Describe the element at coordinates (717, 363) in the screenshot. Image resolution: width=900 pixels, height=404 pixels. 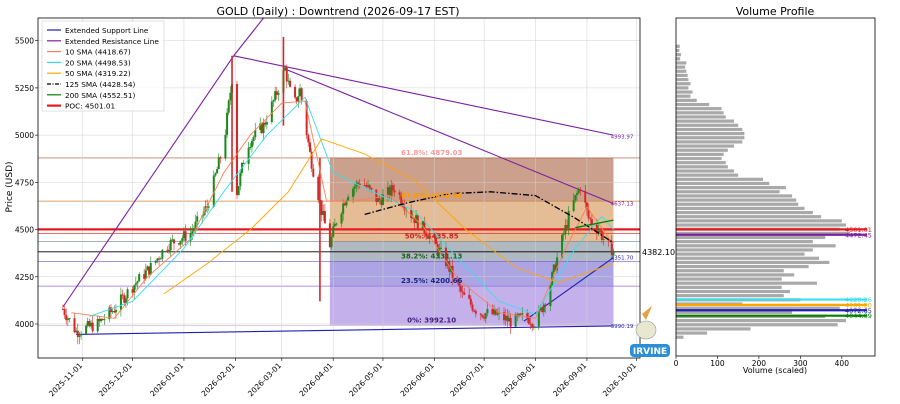
I see `volume-x-tick-label-1: 100` at that location.